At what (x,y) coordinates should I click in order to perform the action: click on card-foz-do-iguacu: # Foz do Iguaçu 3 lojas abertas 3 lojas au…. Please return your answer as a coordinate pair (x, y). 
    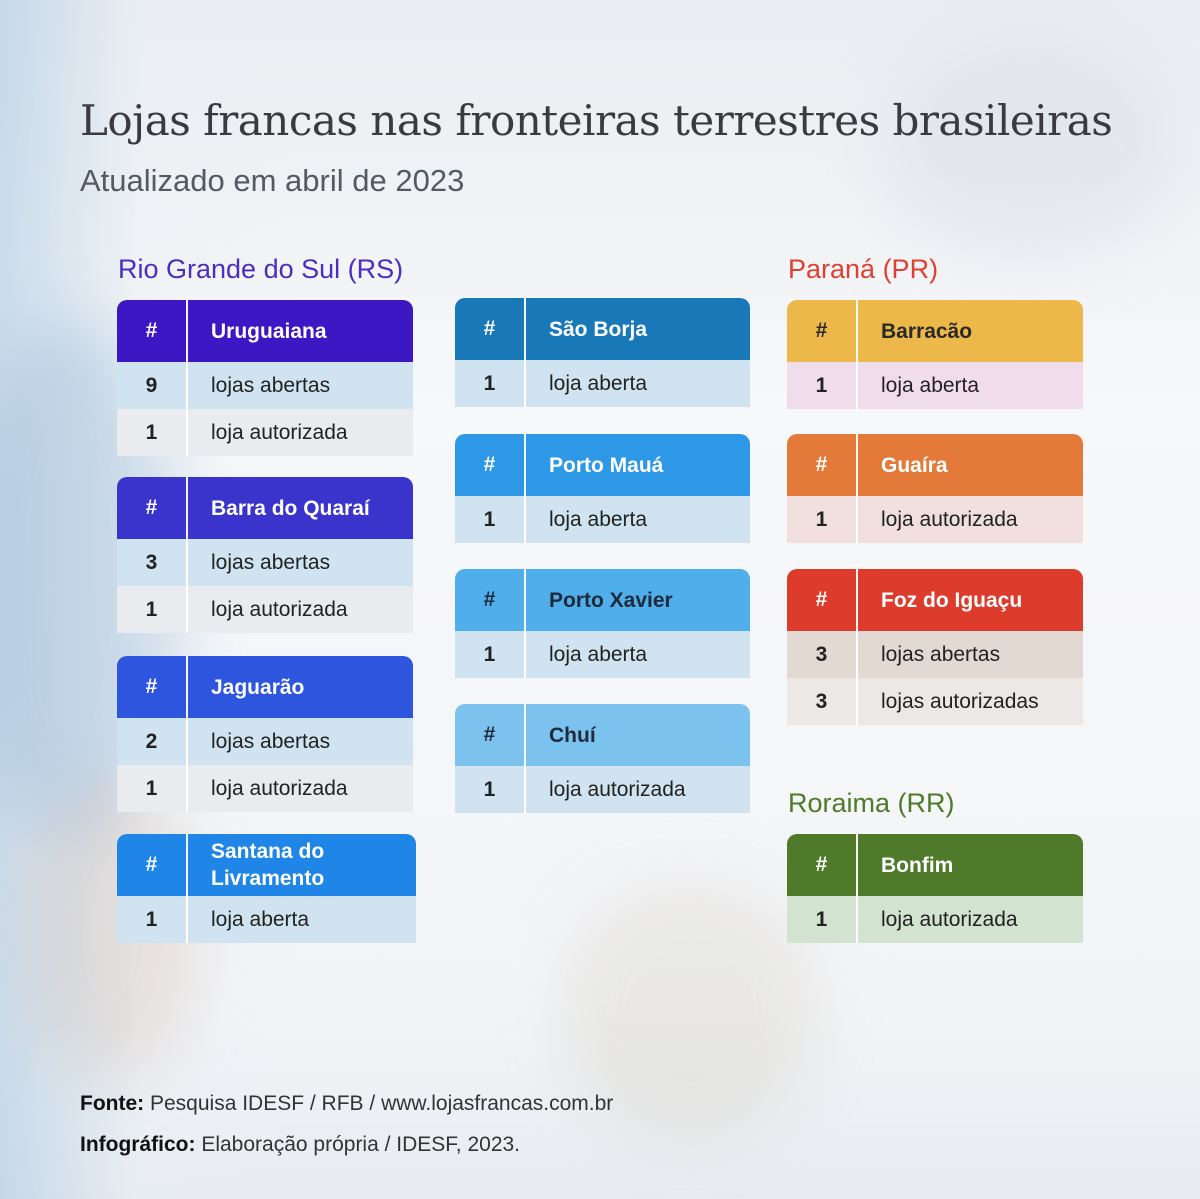
    Looking at the image, I should click on (935, 647).